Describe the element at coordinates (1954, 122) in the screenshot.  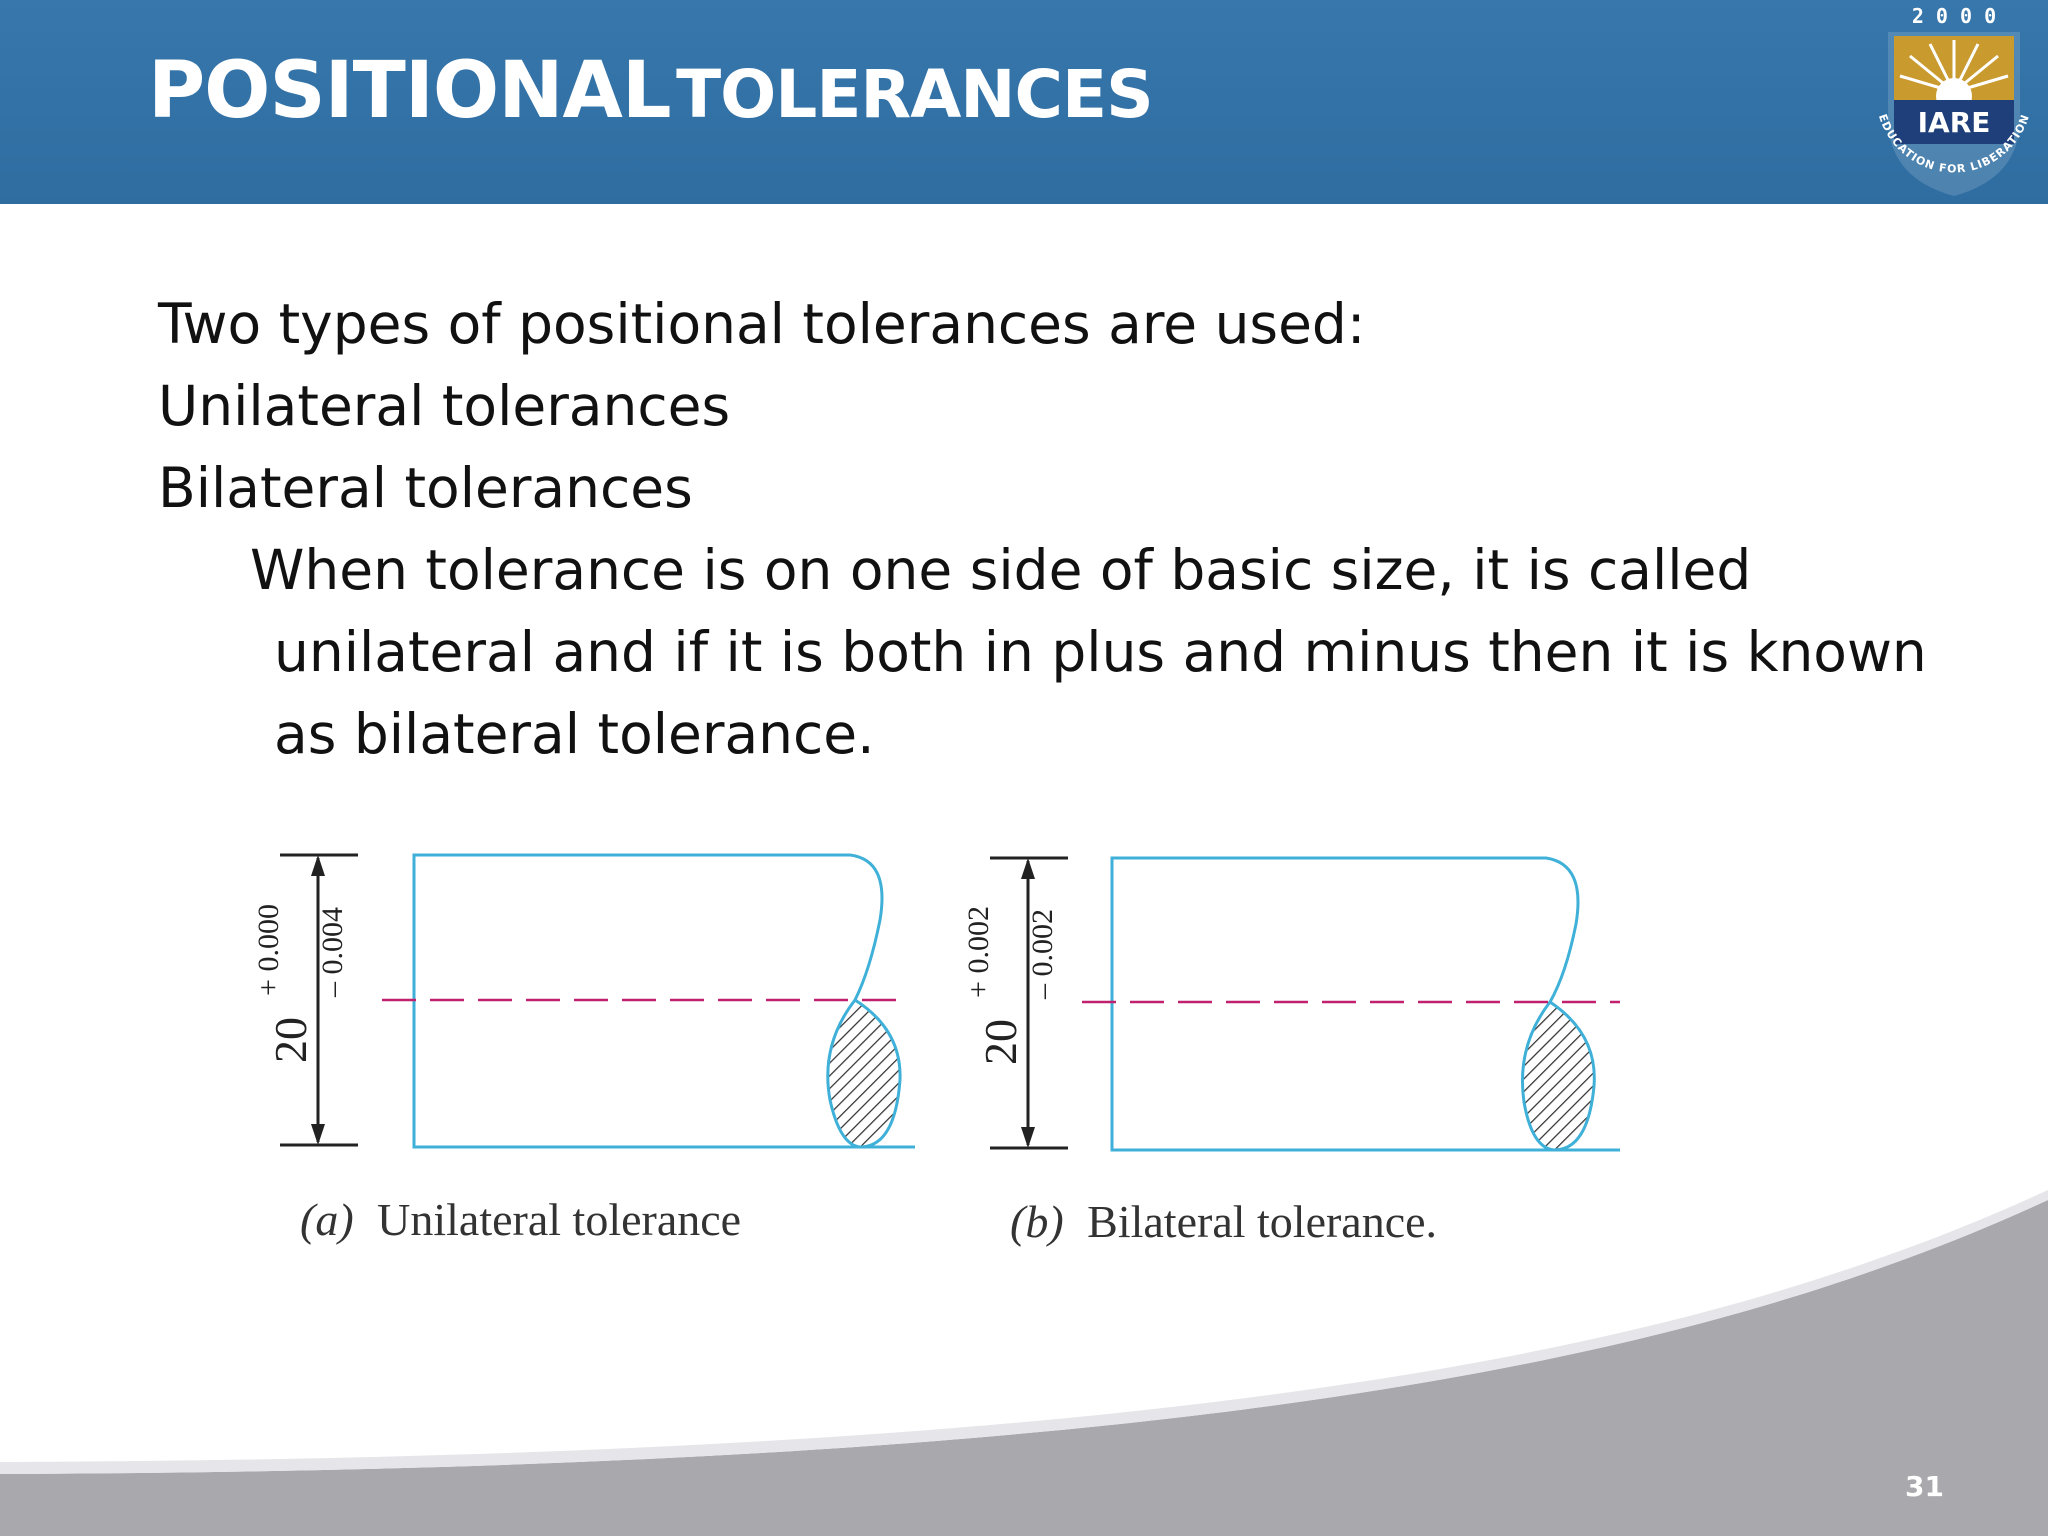
I see `logo-name: IARE` at that location.